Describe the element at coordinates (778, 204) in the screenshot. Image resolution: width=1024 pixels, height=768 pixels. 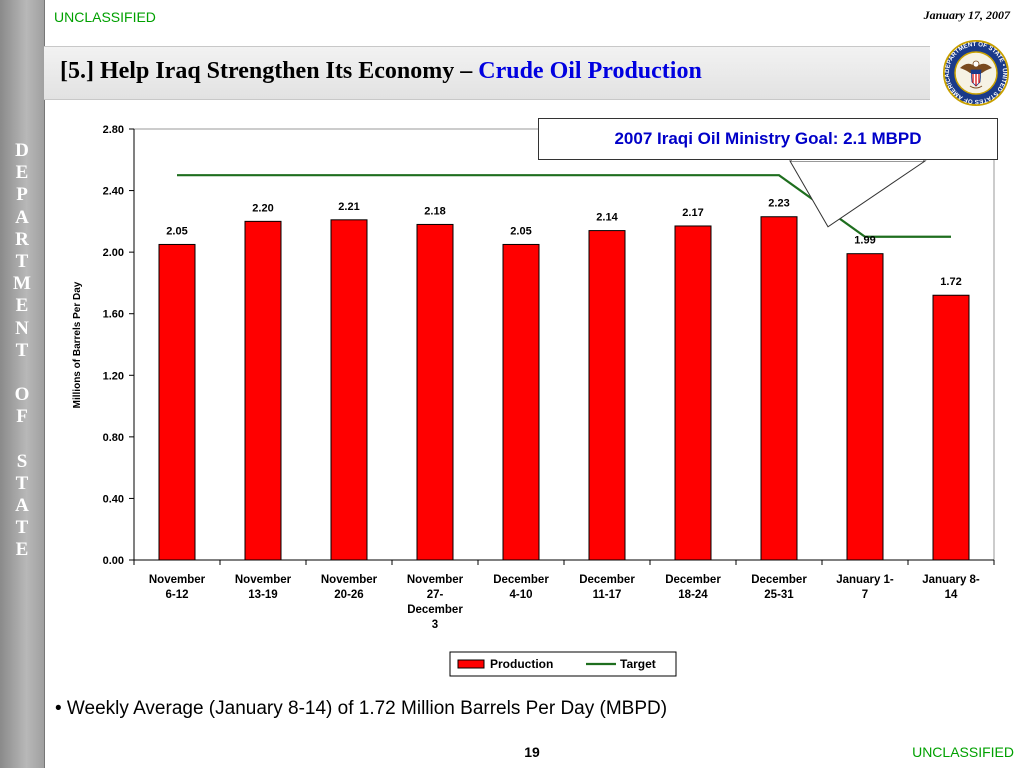
I see `bar-value-label: 2.23` at that location.